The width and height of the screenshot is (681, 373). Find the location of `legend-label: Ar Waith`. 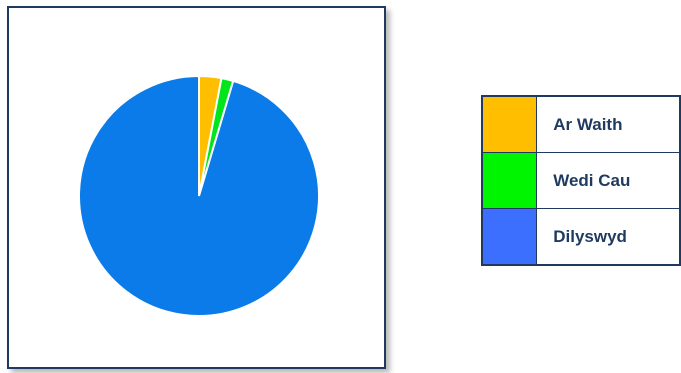

legend-label: Ar Waith is located at coordinates (608, 124).